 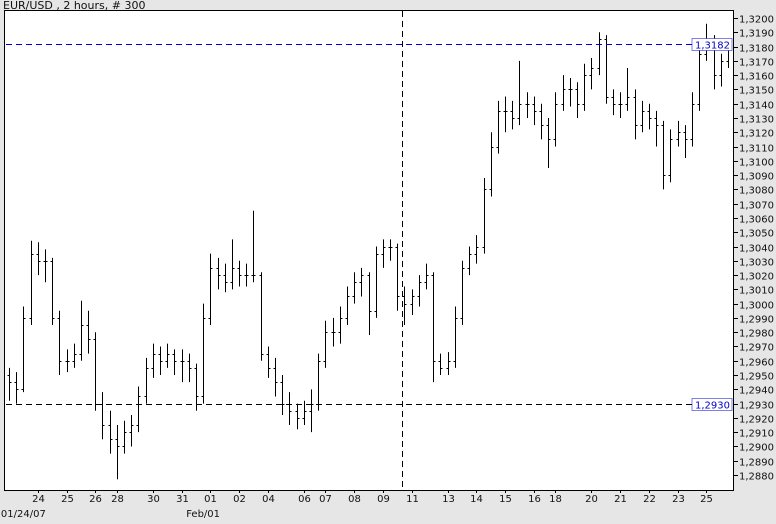 What do you see at coordinates (239, 499) in the screenshot?
I see `x-tick-label: 02` at bounding box center [239, 499].